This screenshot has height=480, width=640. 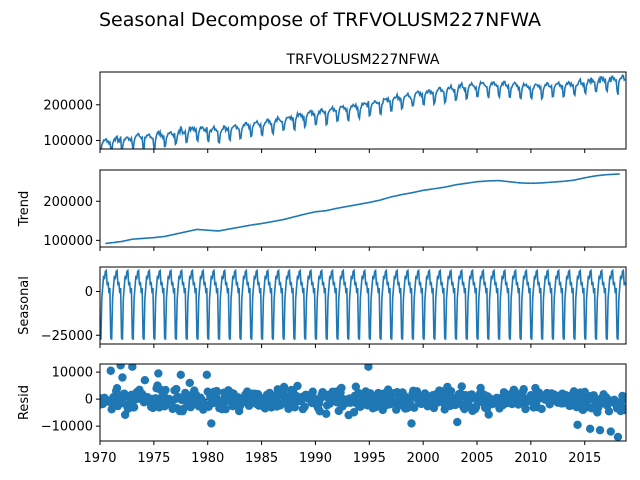 I want to click on trend-axes-frame, so click(x=363, y=208).